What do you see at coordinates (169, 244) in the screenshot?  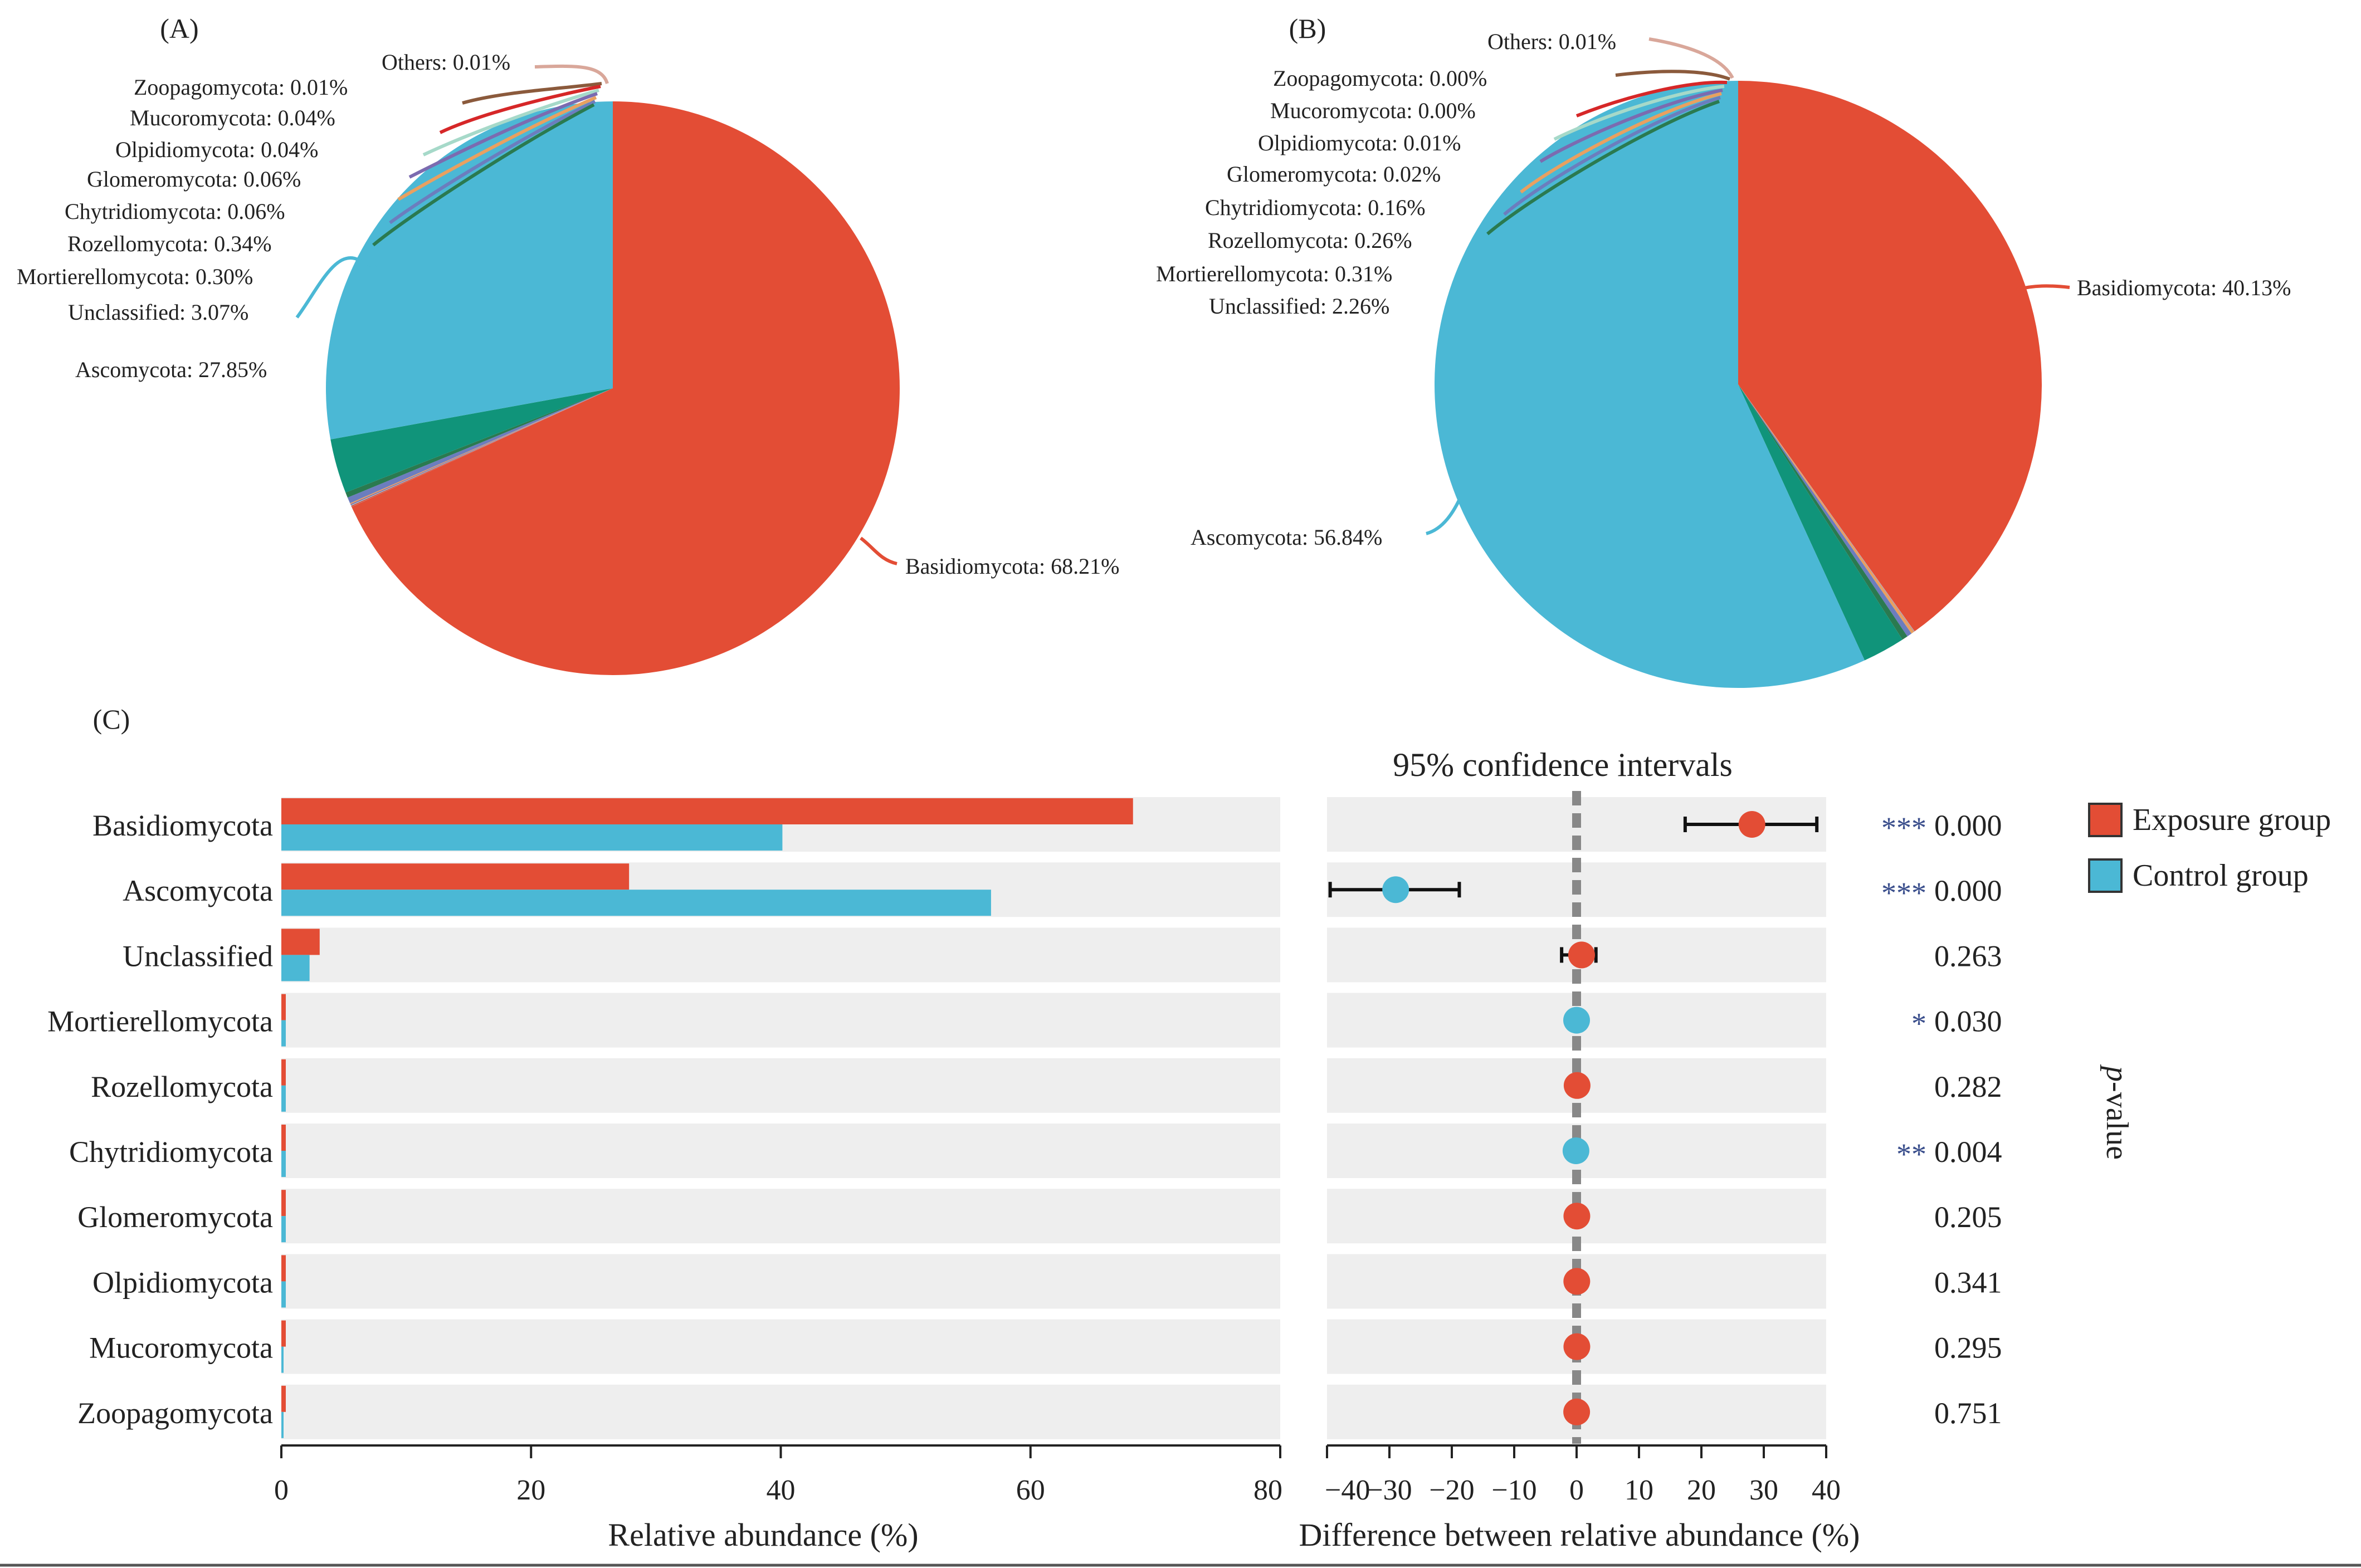 I see `label-rozellomycota-a: Rozellomycota: 0.34%` at bounding box center [169, 244].